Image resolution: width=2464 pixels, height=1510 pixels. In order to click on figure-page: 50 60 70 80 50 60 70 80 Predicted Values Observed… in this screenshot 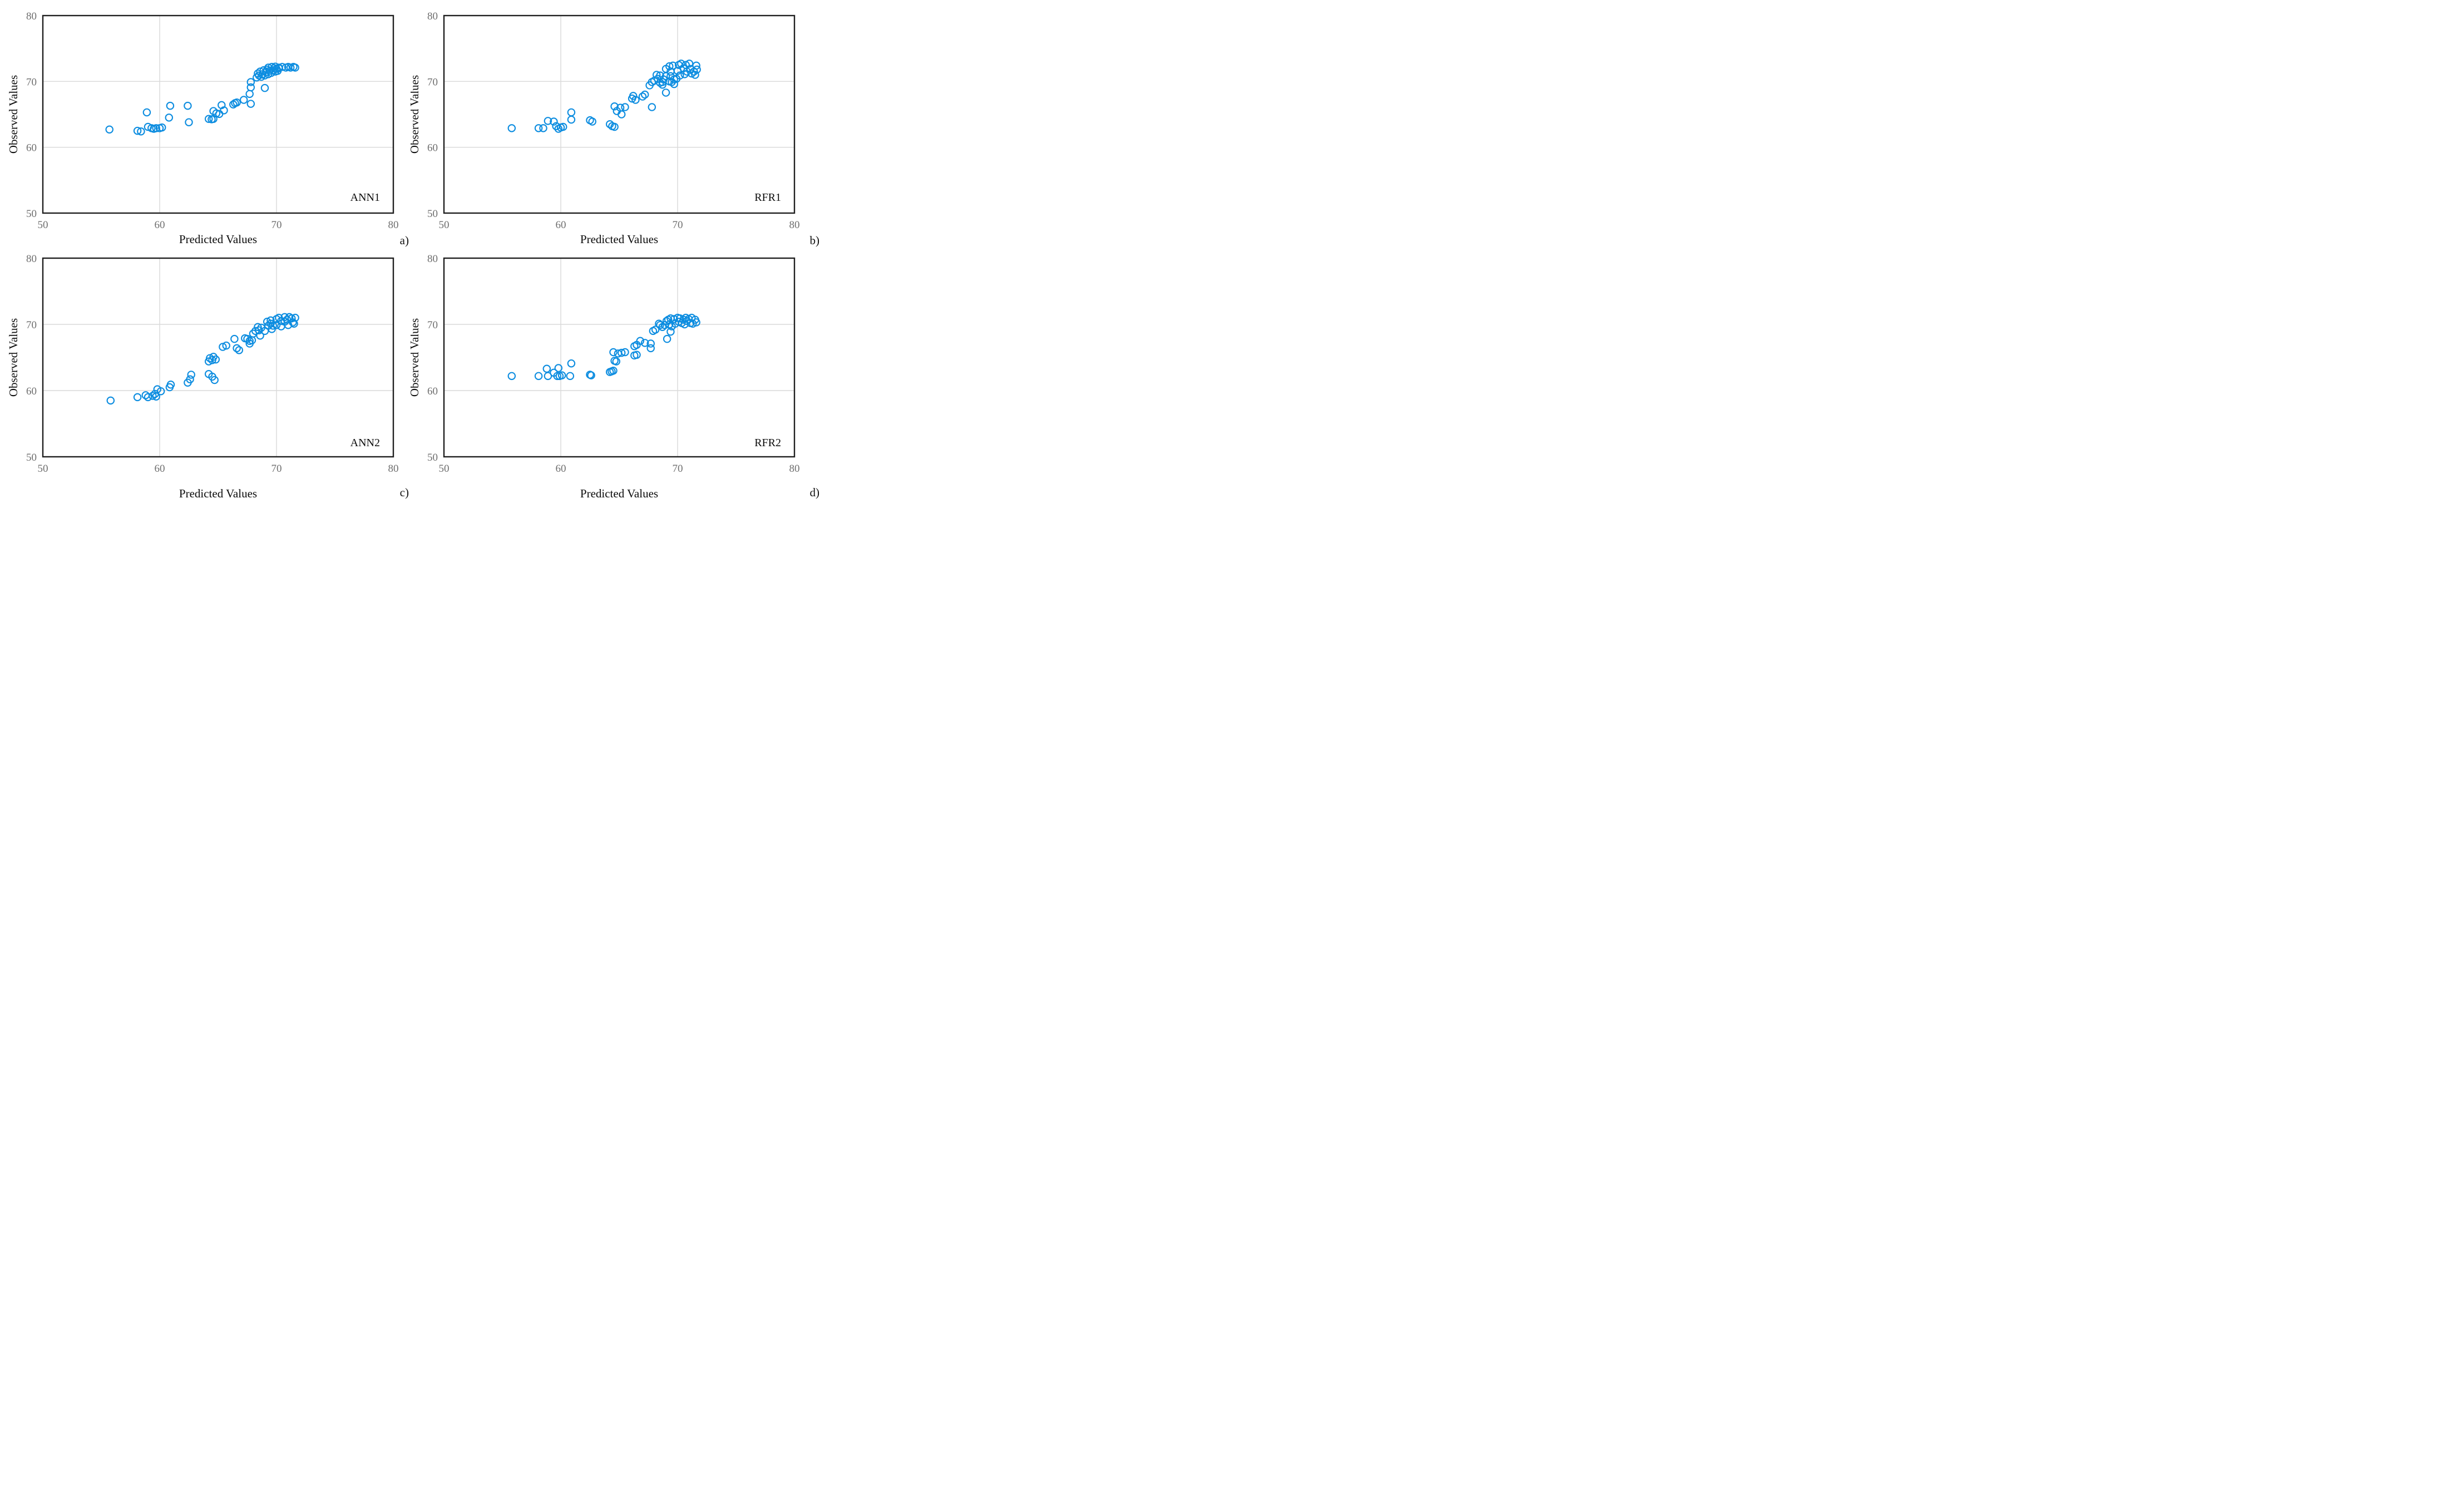, I will do `click(410, 252)`.